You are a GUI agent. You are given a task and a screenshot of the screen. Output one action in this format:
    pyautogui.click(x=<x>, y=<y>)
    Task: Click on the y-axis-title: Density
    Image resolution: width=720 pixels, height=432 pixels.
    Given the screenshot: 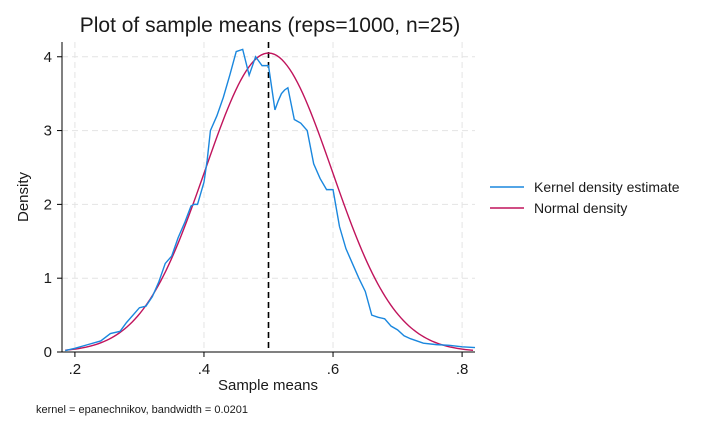 What is the action you would take?
    pyautogui.click(x=23, y=196)
    